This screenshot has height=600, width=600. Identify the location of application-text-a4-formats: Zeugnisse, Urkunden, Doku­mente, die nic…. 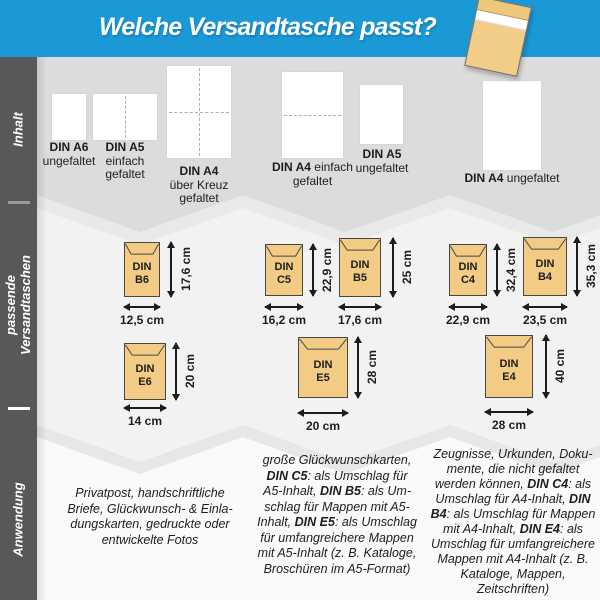
(513, 521).